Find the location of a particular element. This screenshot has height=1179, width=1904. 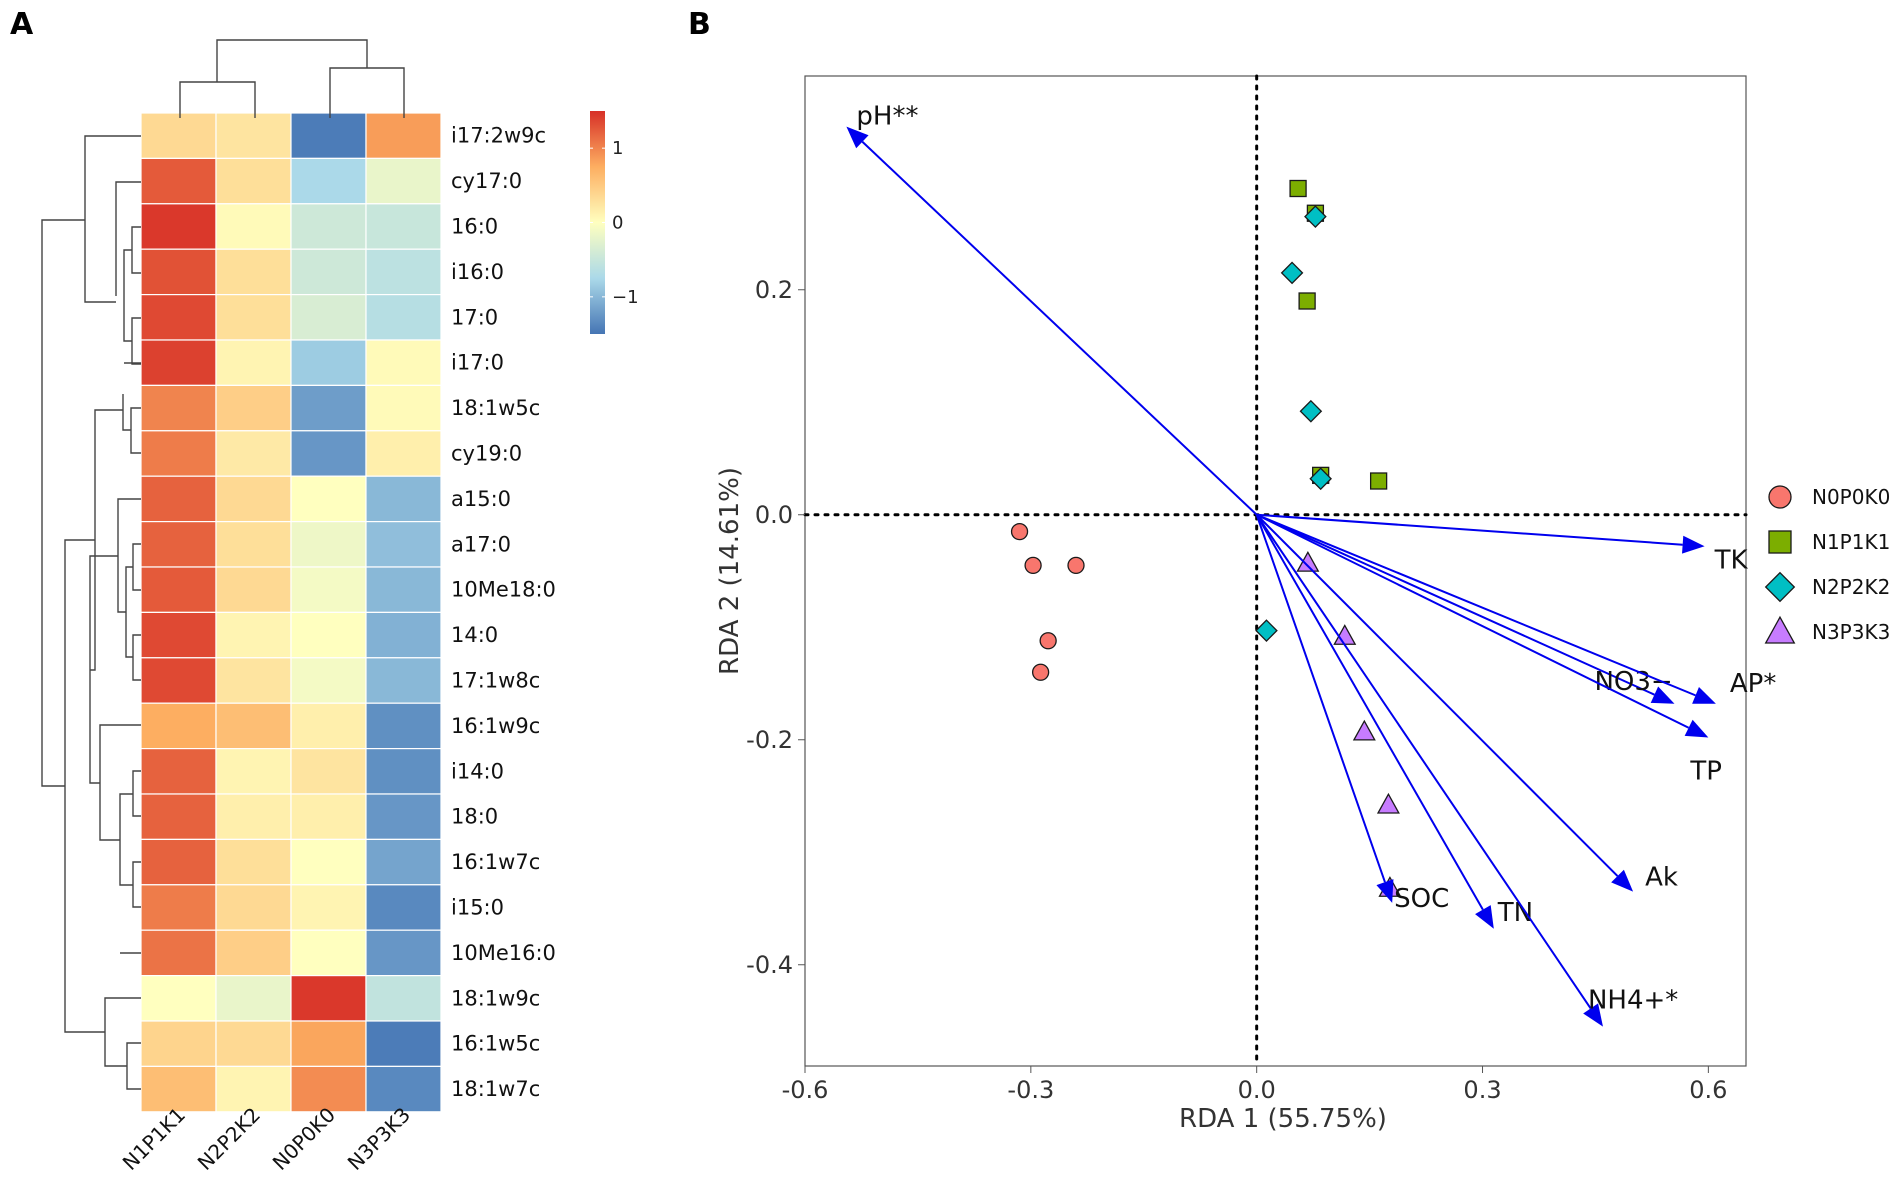

color-scale-tick-label: 1 is located at coordinates (617, 148).